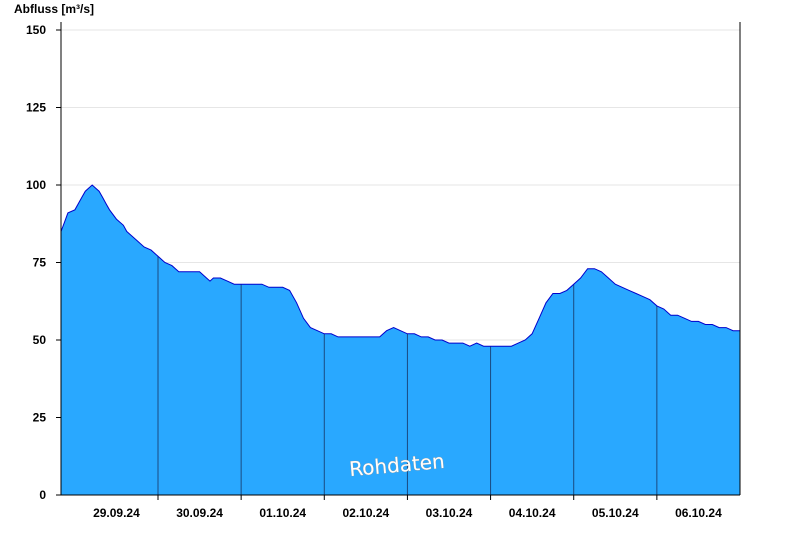  What do you see at coordinates (615, 513) in the screenshot?
I see `x-tick-label-05.10.24: 05.10.24` at bounding box center [615, 513].